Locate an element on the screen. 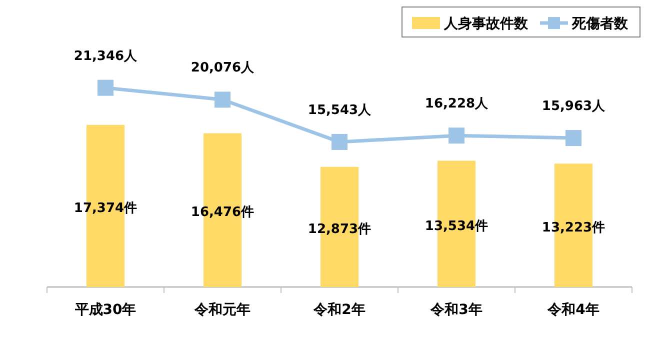  data-label: 16,228人 is located at coordinates (457, 104).